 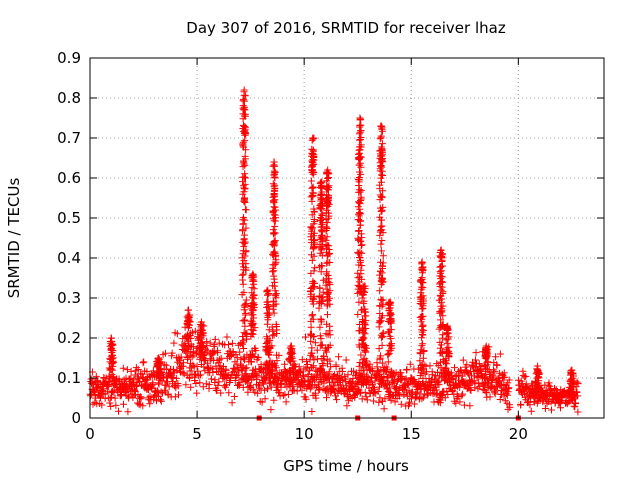 What do you see at coordinates (69, 298) in the screenshot?
I see `y-tick-label: 0.3` at bounding box center [69, 298].